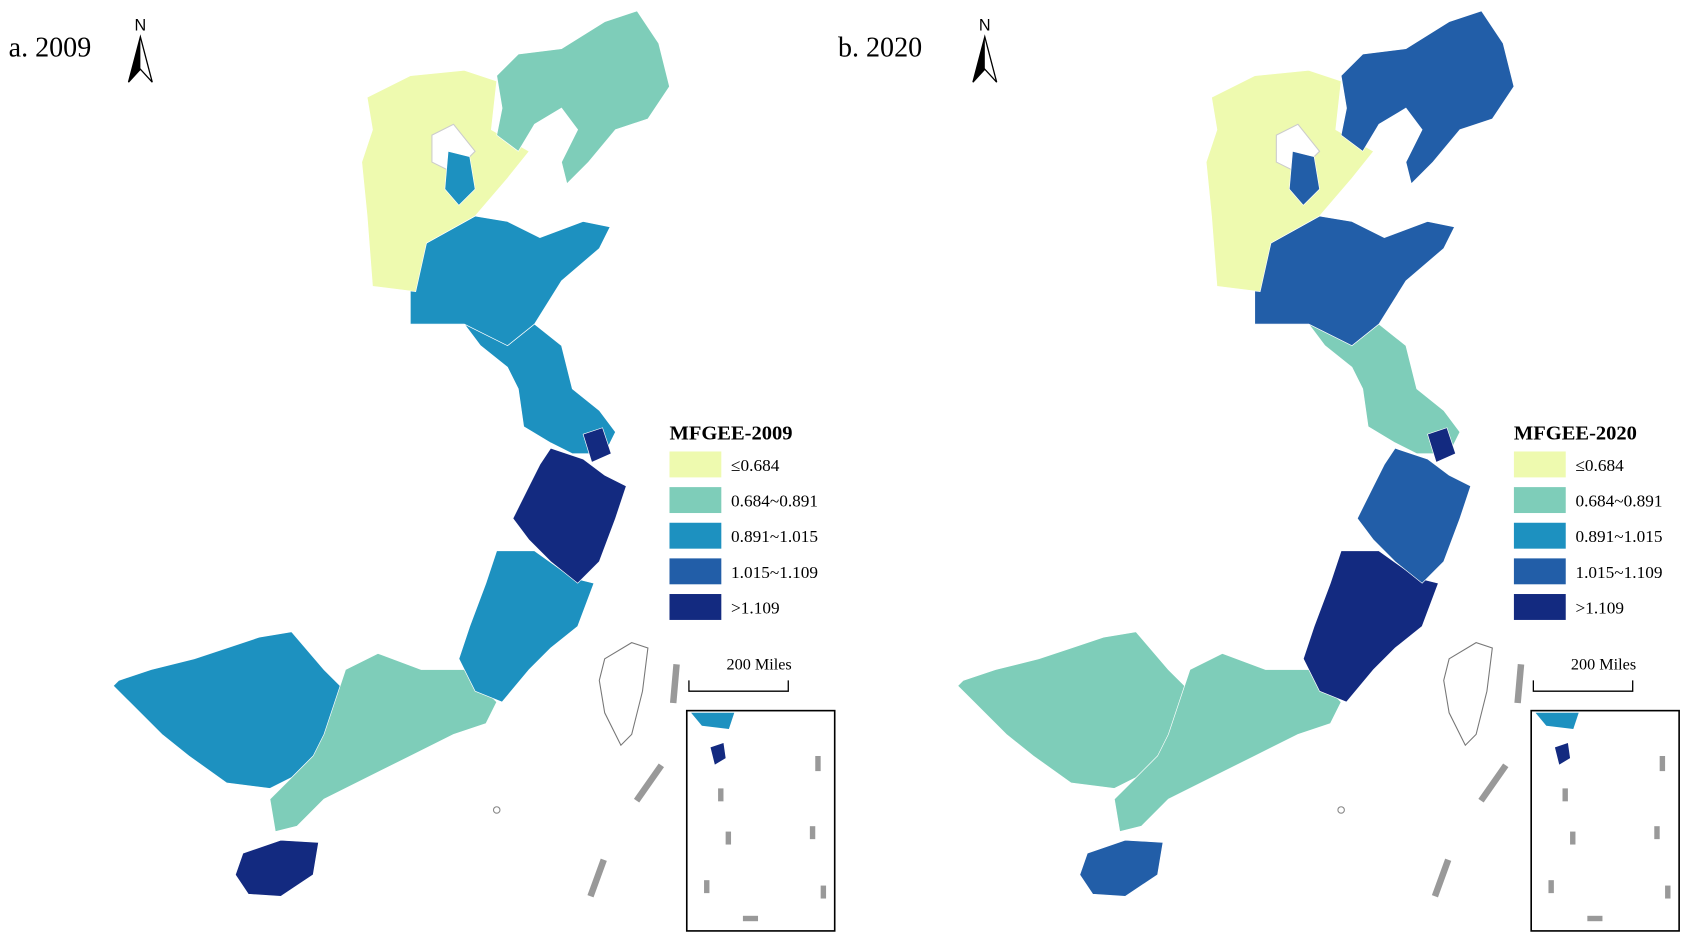 The width and height of the screenshot is (1691, 944). I want to click on panel-label: a. 2009, so click(50, 47).